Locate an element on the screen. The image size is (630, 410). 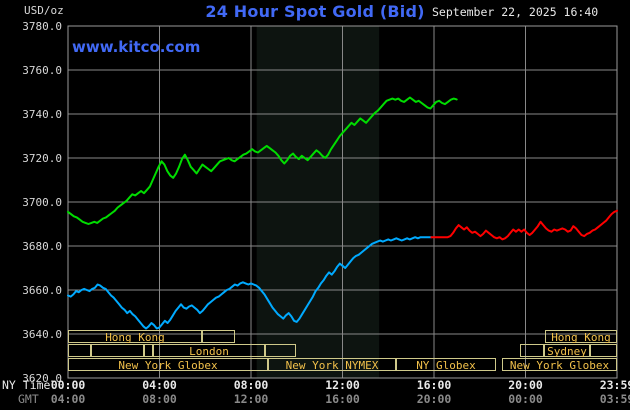
x-axis-tick-gmt-2: 12:00 is located at coordinates (251, 399).